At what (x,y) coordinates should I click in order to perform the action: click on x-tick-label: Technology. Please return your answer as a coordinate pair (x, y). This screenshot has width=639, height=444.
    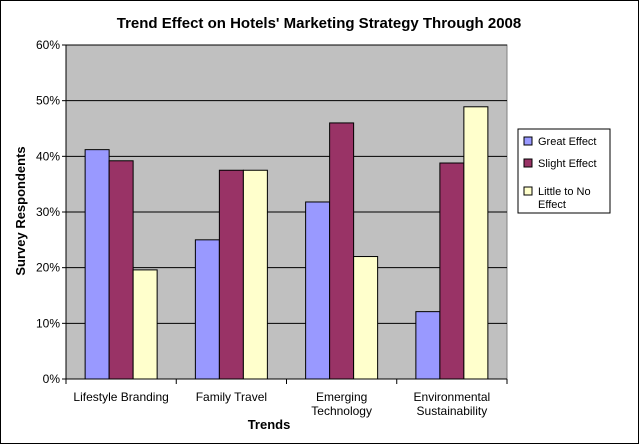
    Looking at the image, I should click on (341, 411).